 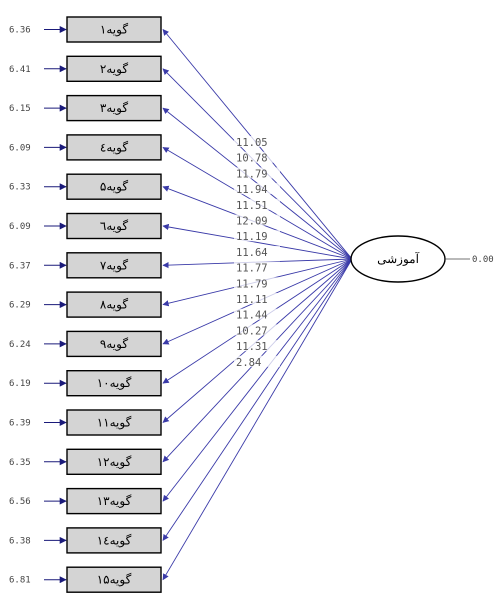 I want to click on loading-coefficient: 11.51, so click(x=252, y=206).